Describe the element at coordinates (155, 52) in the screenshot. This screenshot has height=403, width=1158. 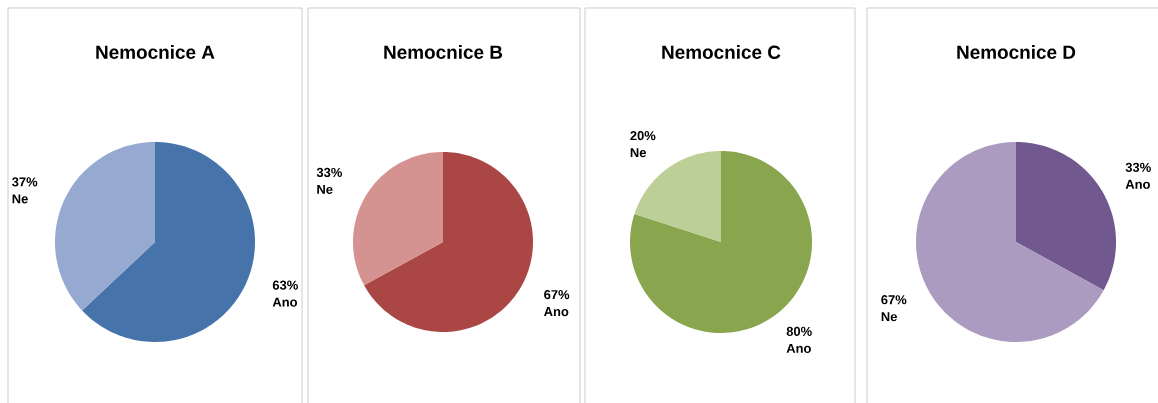
I see `chart-title: Nemocnice A` at that location.